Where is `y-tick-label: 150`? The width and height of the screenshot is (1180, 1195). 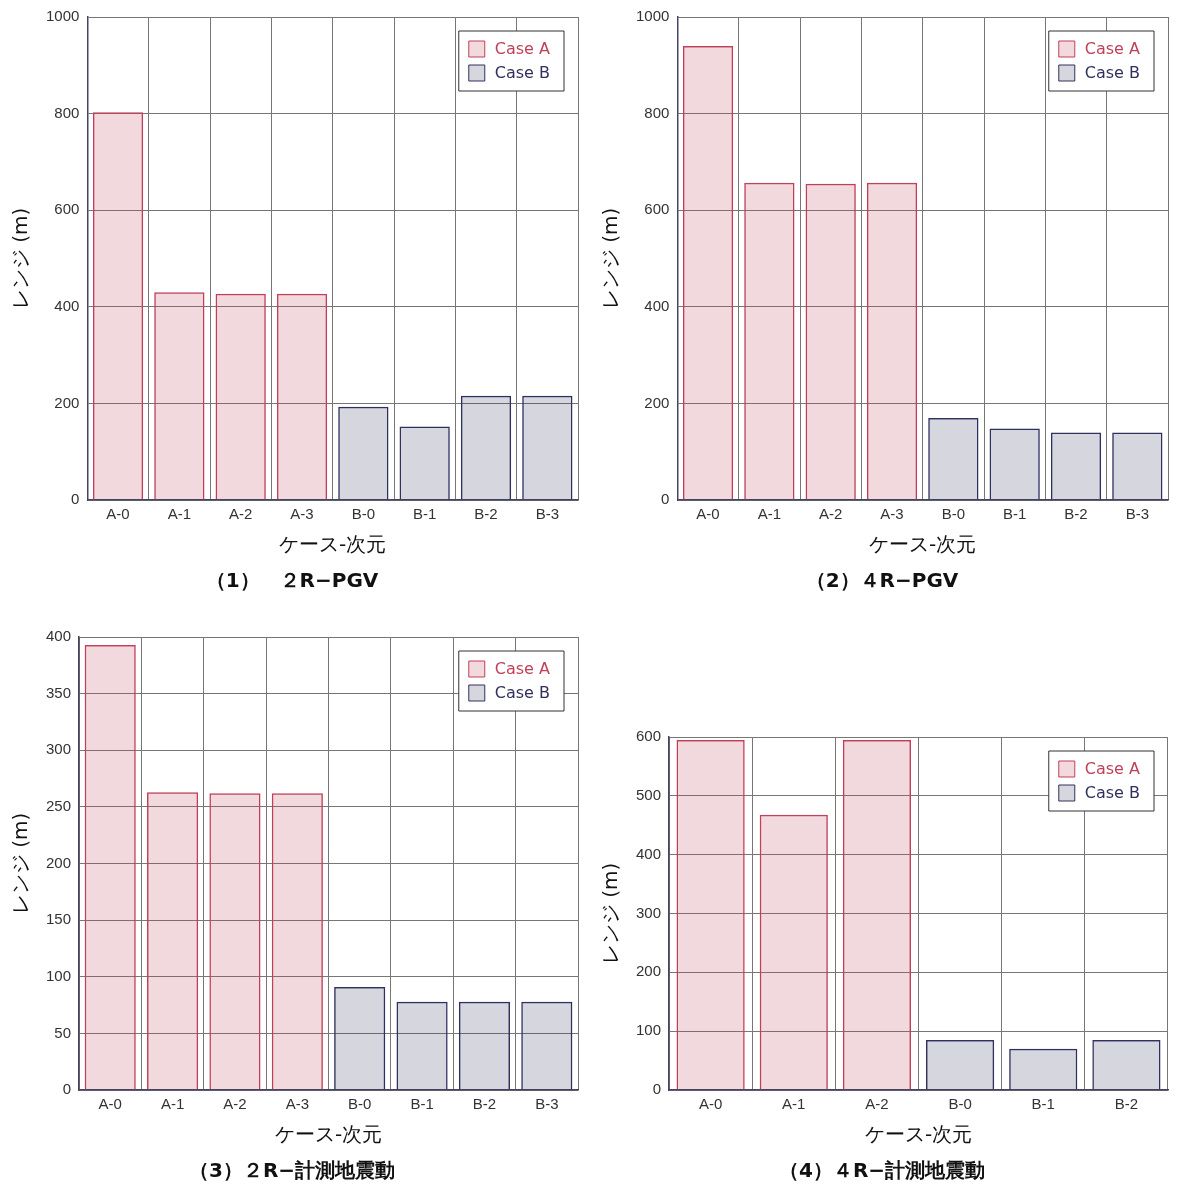 y-tick-label: 150 is located at coordinates (59, 919).